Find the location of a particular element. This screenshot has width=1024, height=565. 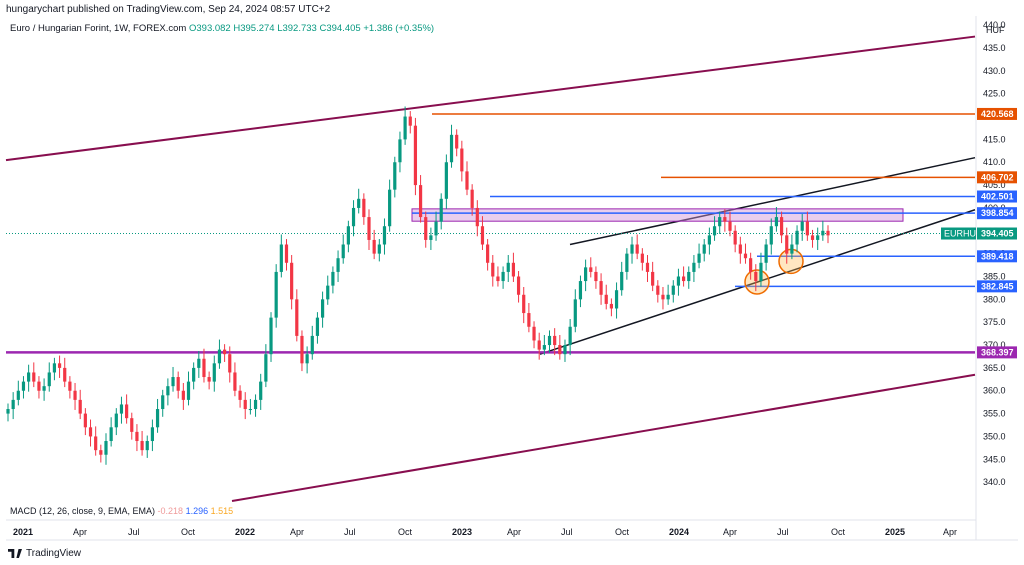

y-tick-label: 340.0 is located at coordinates (994, 482).